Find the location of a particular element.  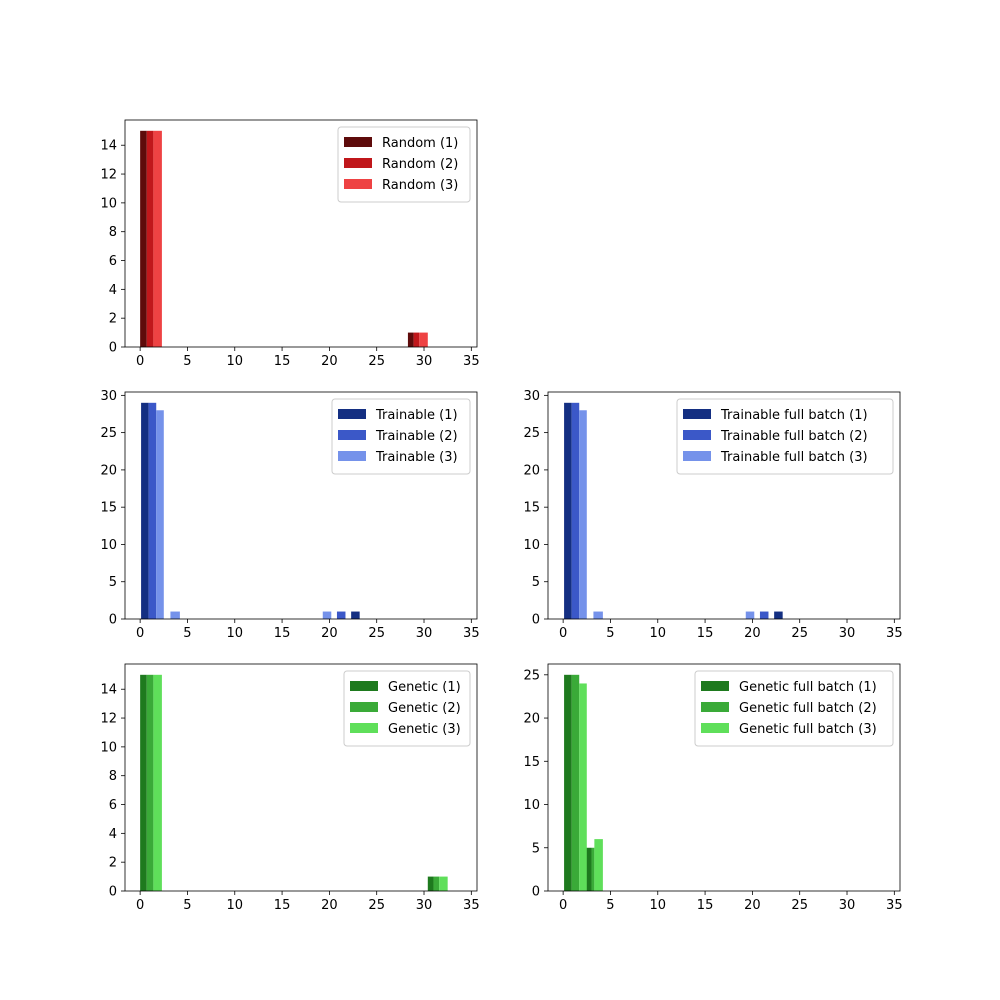

y-tick-label: 4 is located at coordinates (113, 290).